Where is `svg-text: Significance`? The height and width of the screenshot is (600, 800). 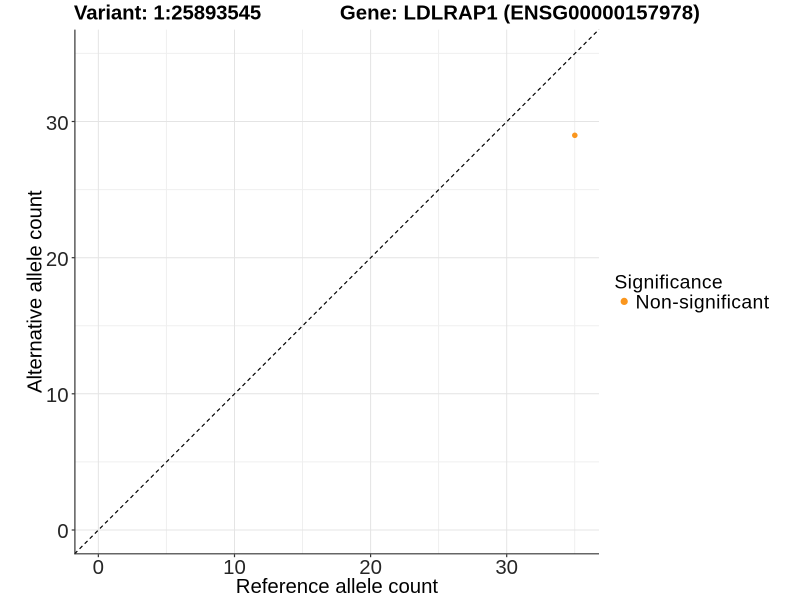
svg-text: Significance is located at coordinates (668, 283).